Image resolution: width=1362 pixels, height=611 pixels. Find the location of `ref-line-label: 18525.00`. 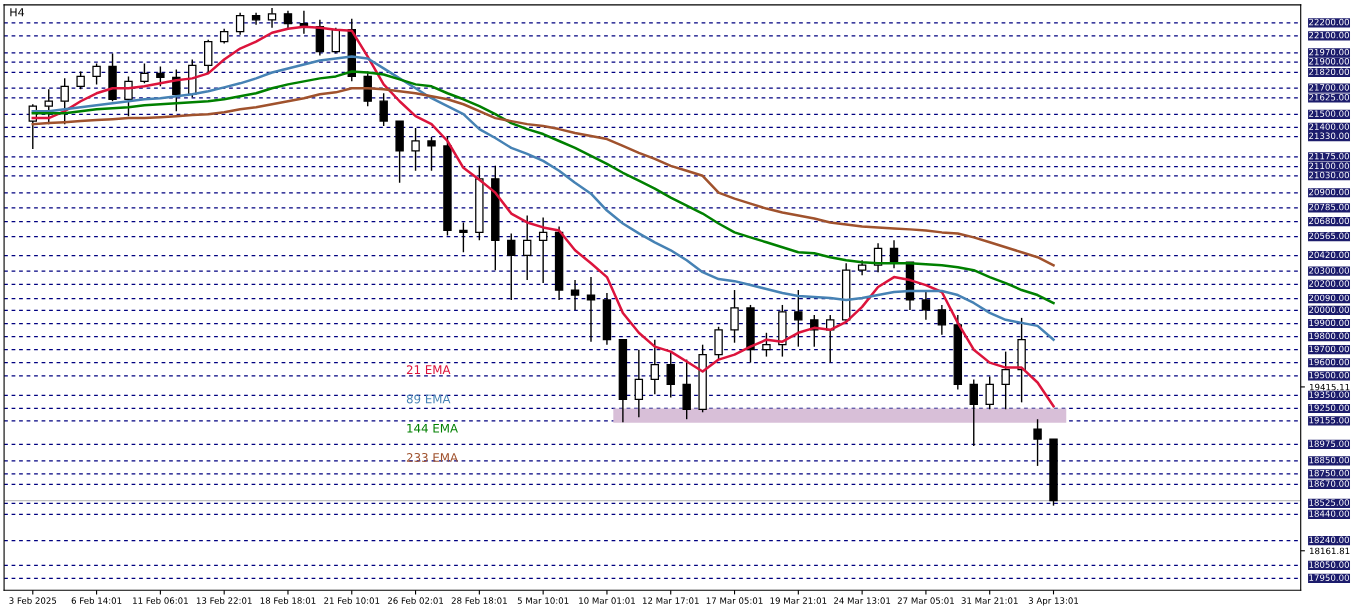

ref-line-label: 18525.00 is located at coordinates (1329, 502).